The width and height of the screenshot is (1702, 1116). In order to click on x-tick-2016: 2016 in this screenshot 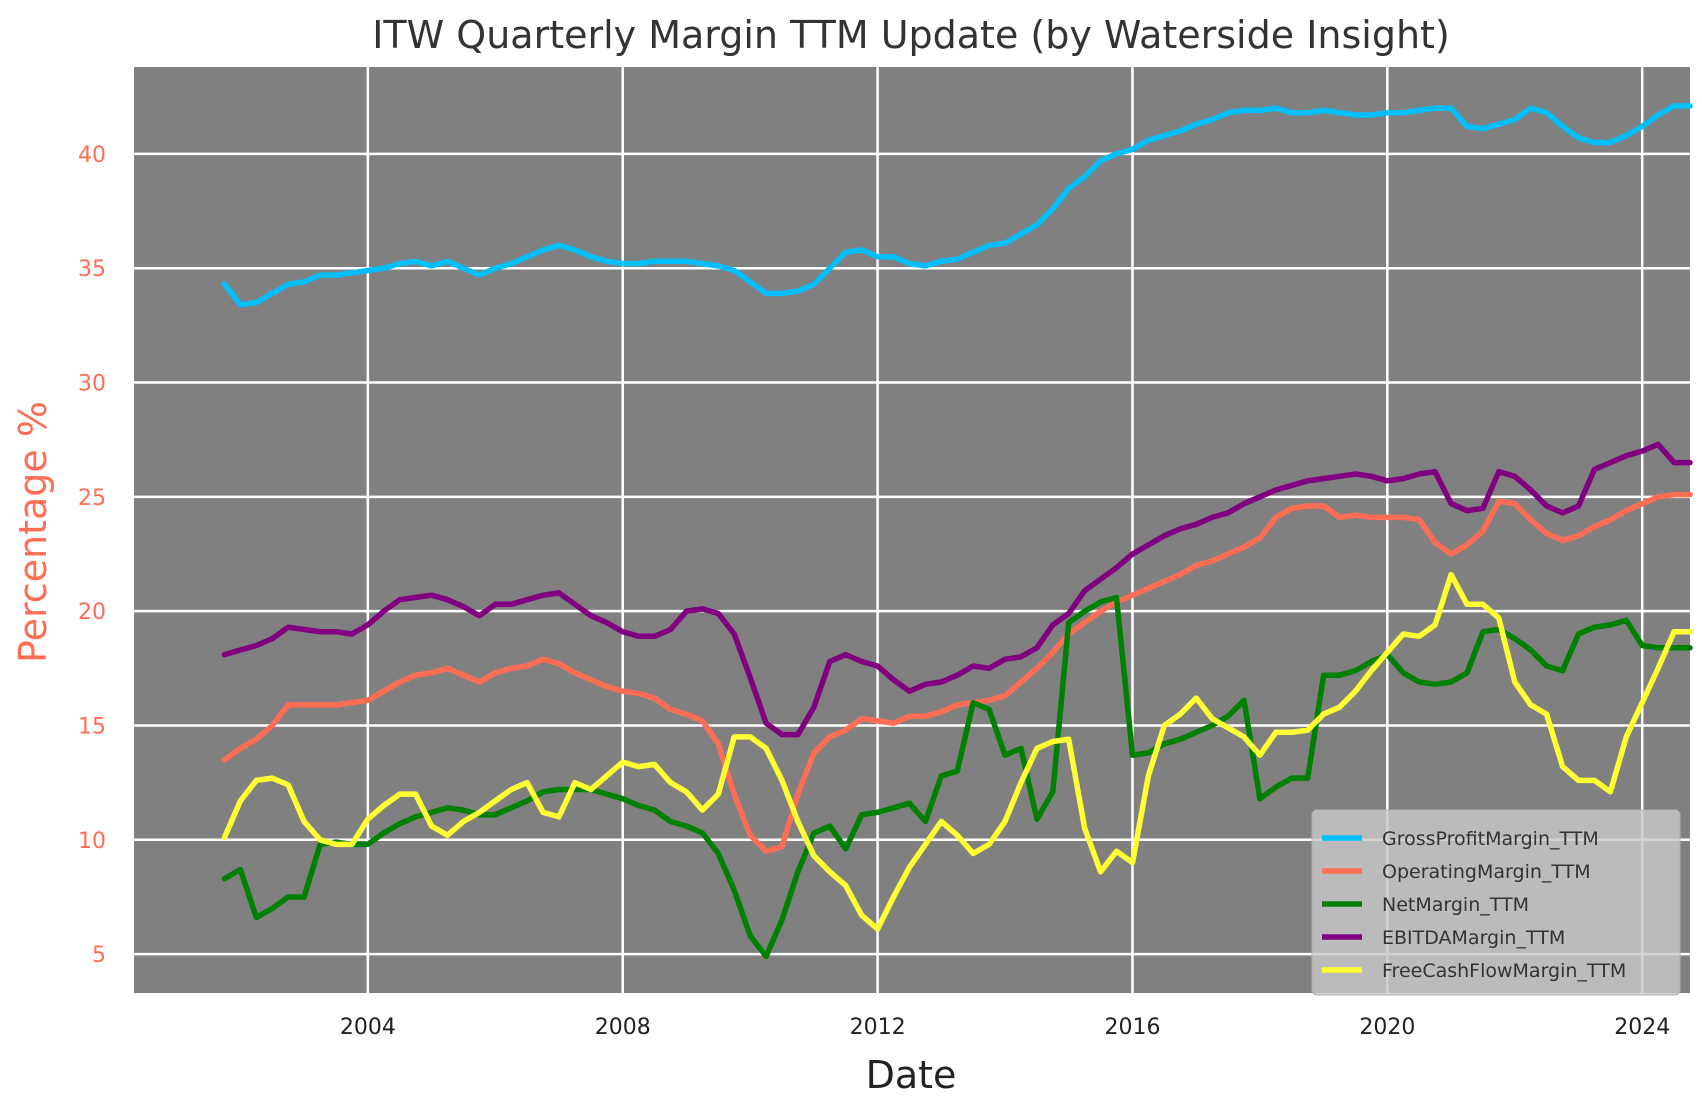, I will do `click(1132, 1027)`.